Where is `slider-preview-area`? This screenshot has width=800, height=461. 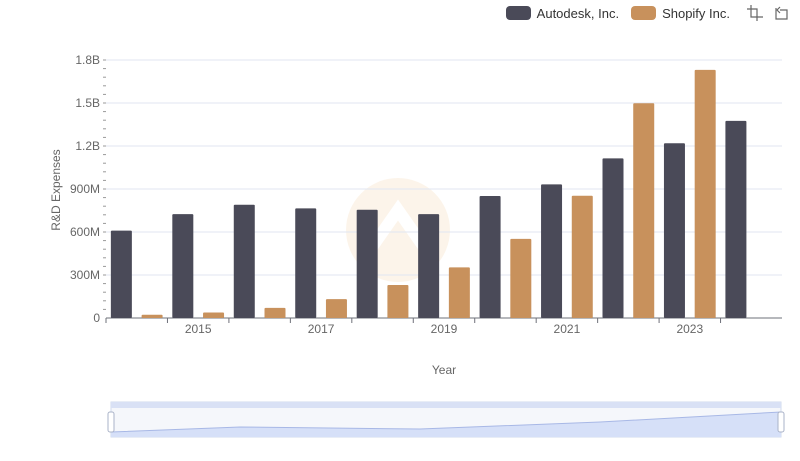 slider-preview-area is located at coordinates (446, 424).